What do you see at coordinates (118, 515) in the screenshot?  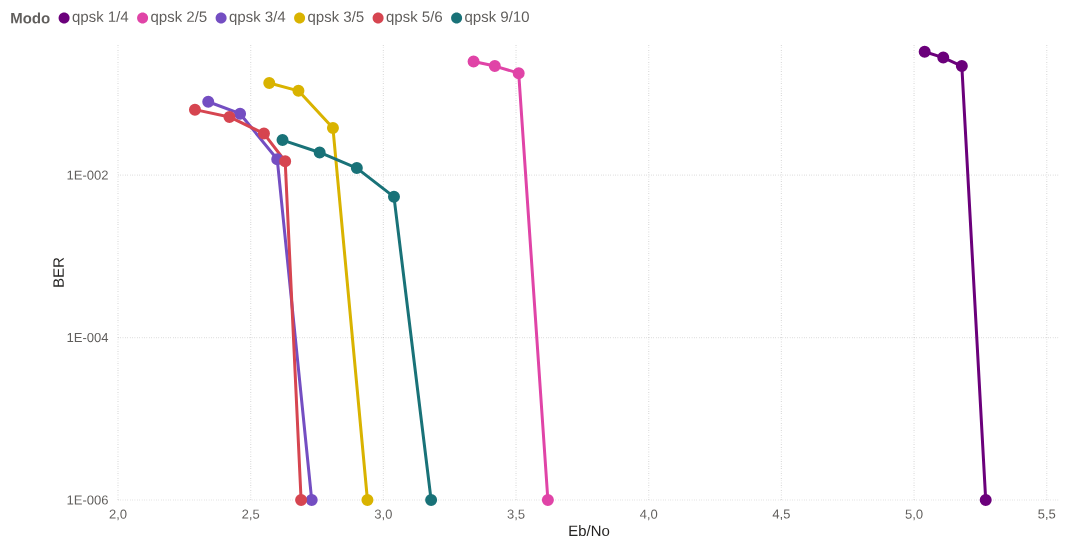 I see `x-tick-label: 2,0` at bounding box center [118, 515].